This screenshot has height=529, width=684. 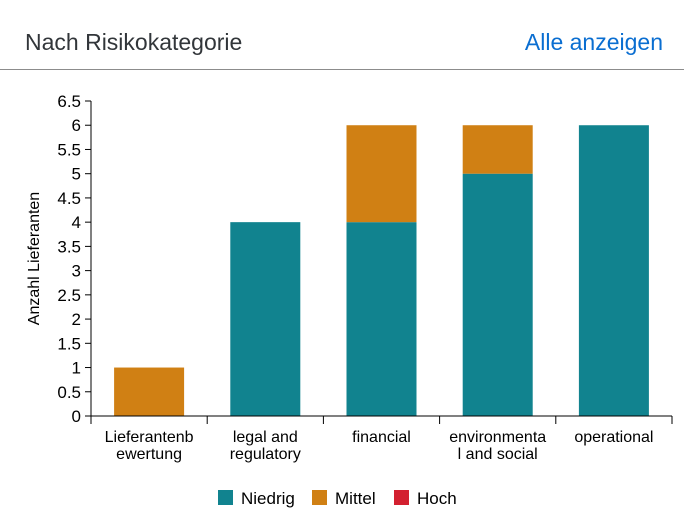 What do you see at coordinates (497, 437) in the screenshot?
I see `x-category-label: environmenta` at bounding box center [497, 437].